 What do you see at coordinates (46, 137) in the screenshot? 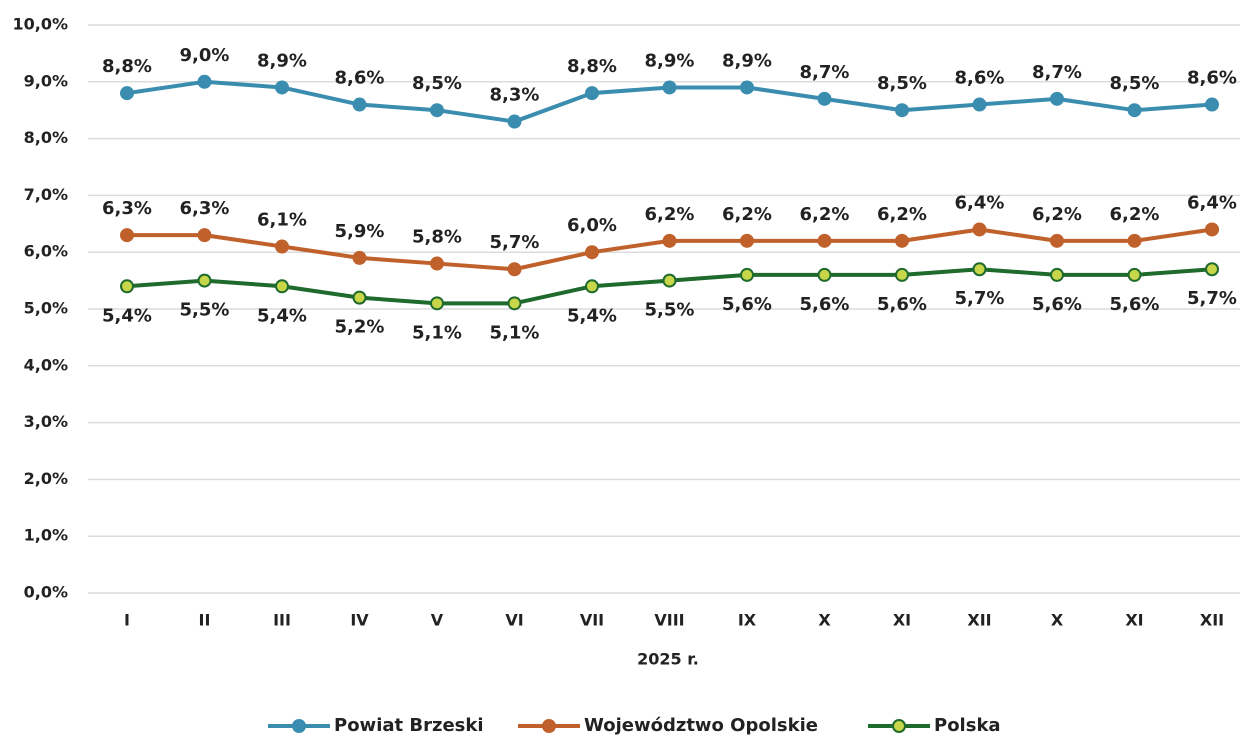
I see `y-tick-label: 8,0%` at bounding box center [46, 137].